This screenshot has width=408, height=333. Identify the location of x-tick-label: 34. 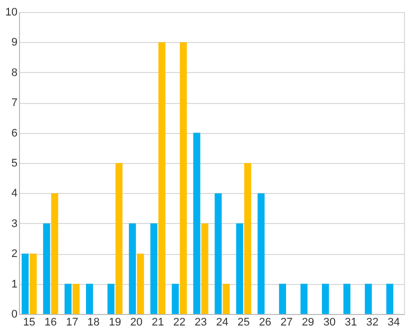
(394, 322).